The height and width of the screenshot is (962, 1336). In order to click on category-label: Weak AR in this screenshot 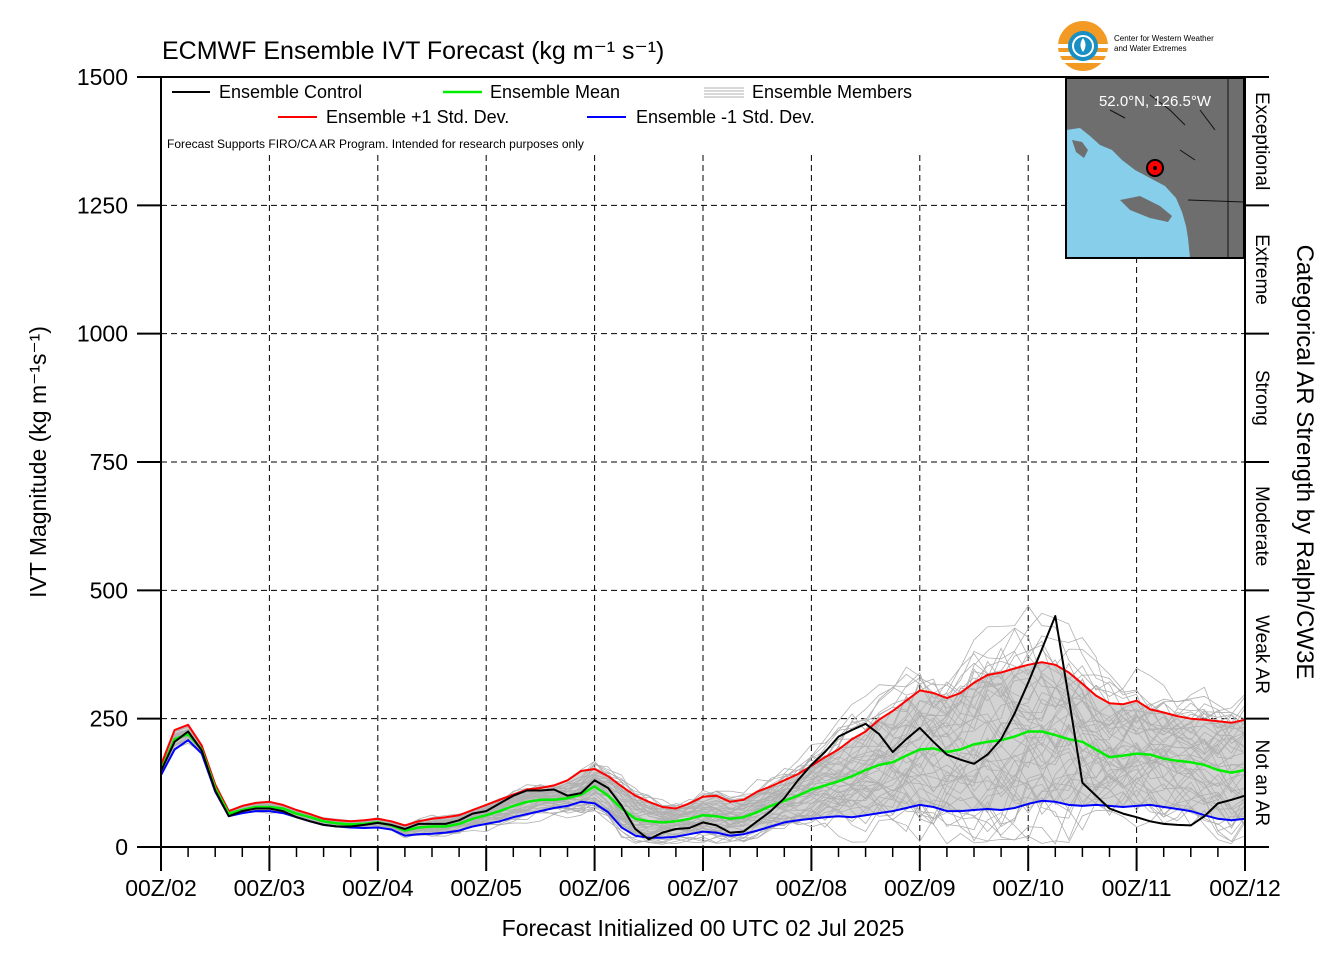, I will do `click(1261, 654)`.